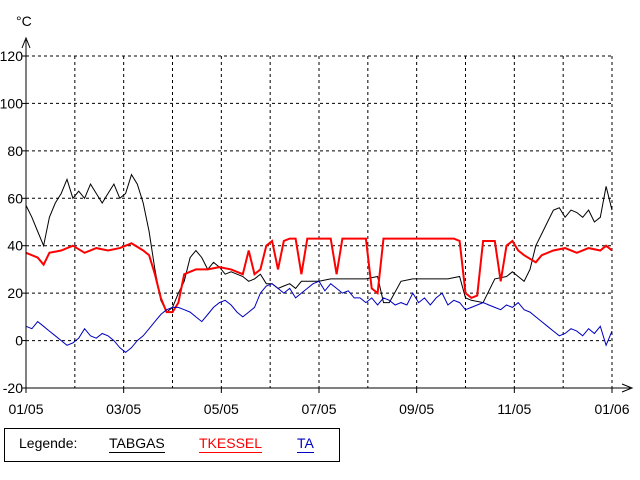  Describe the element at coordinates (11, 103) in the screenshot. I see `y-tick-label: 100` at that location.